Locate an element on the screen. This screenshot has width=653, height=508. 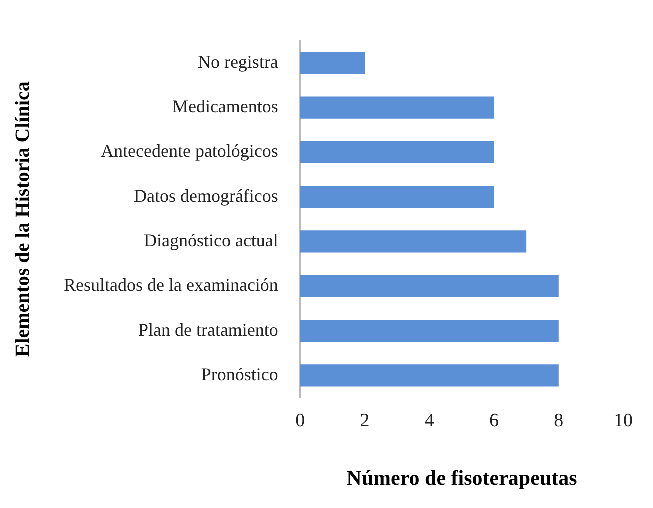
y-tick-label: Antecedente patológicos is located at coordinates (189, 151).